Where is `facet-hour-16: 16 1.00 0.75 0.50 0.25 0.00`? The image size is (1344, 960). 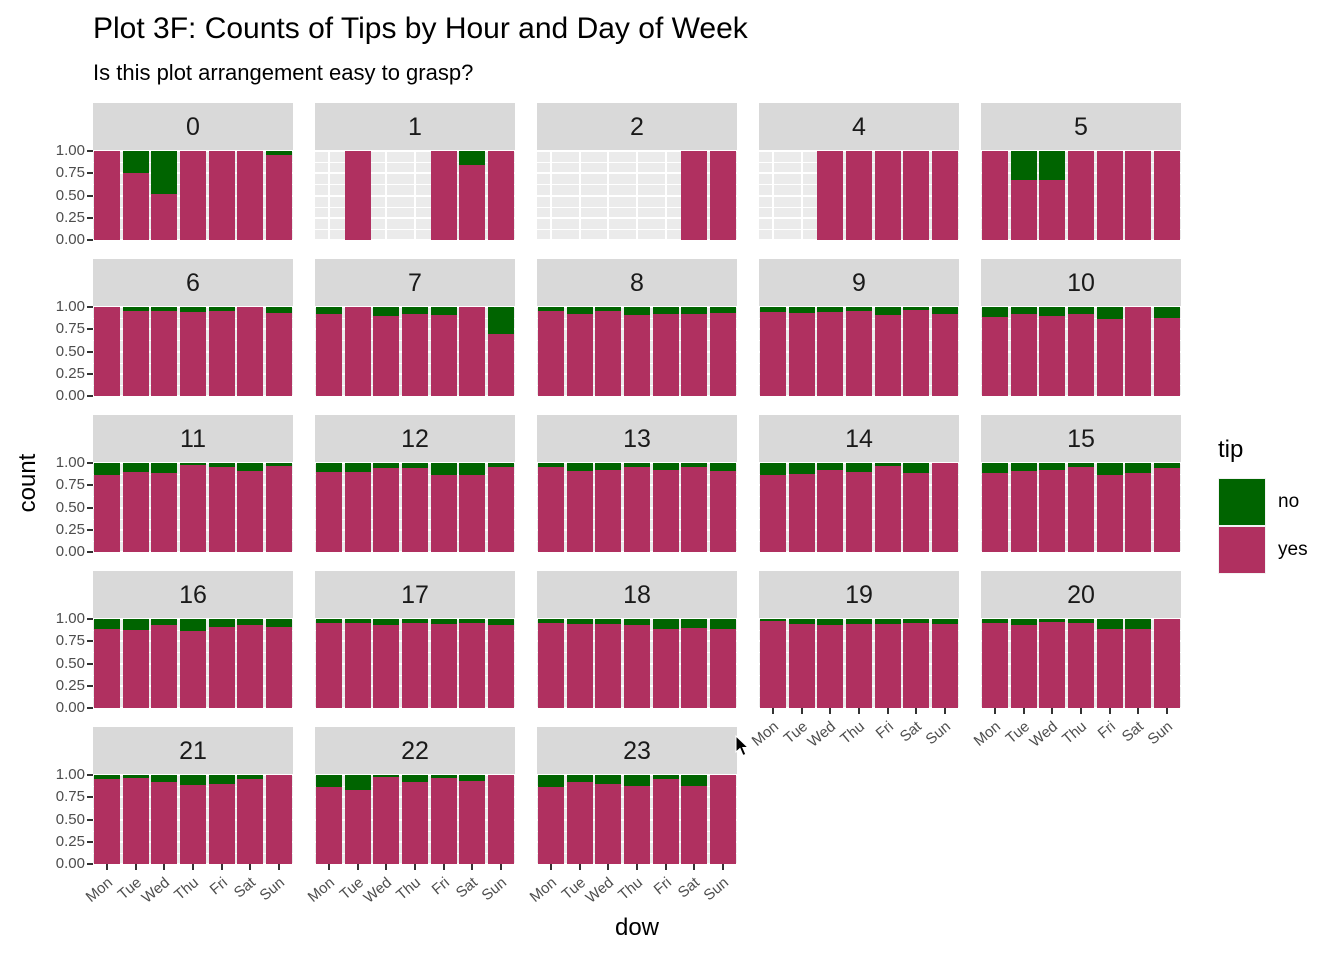
facet-hour-16: 16 1.00 0.75 0.50 0.25 0.00 is located at coordinates (174, 643).